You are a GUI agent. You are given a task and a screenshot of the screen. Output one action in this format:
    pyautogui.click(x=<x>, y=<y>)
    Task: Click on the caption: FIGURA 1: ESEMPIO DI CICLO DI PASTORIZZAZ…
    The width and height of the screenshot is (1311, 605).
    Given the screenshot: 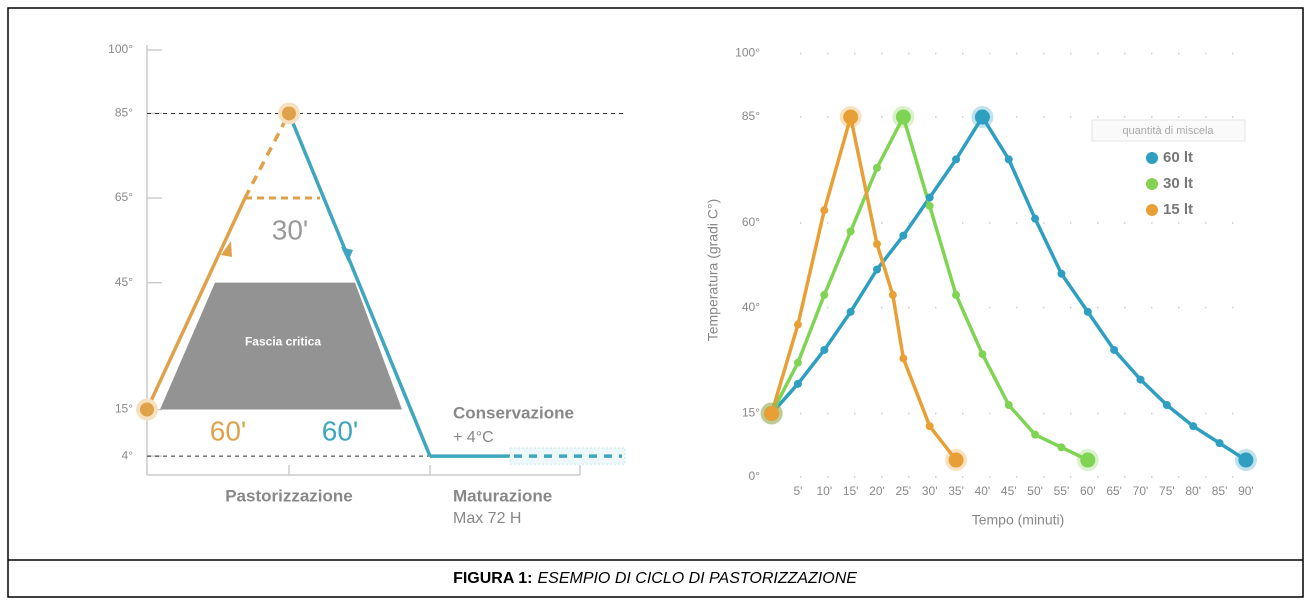 What is the action you would take?
    pyautogui.click(x=655, y=578)
    